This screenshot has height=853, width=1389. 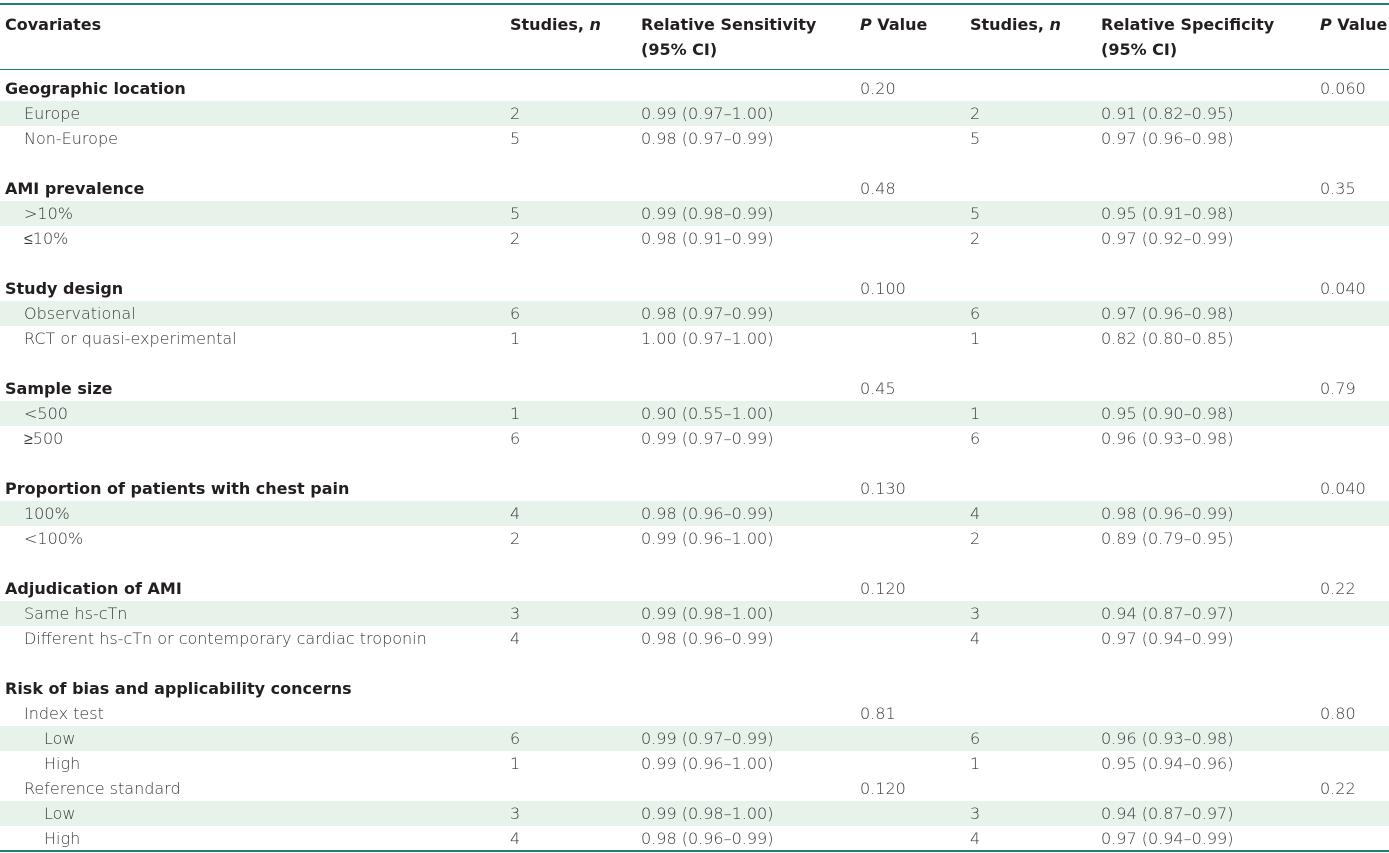 I want to click on cell-relative-specificity: 0.97 (0.92–0.99), so click(x=1167, y=238).